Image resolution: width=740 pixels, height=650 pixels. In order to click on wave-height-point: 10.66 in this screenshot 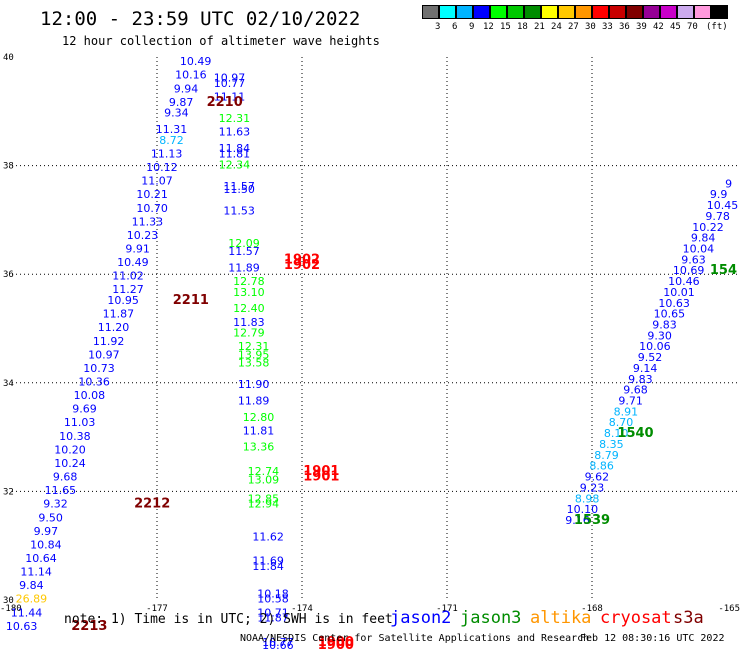, I will do `click(278, 644)`.